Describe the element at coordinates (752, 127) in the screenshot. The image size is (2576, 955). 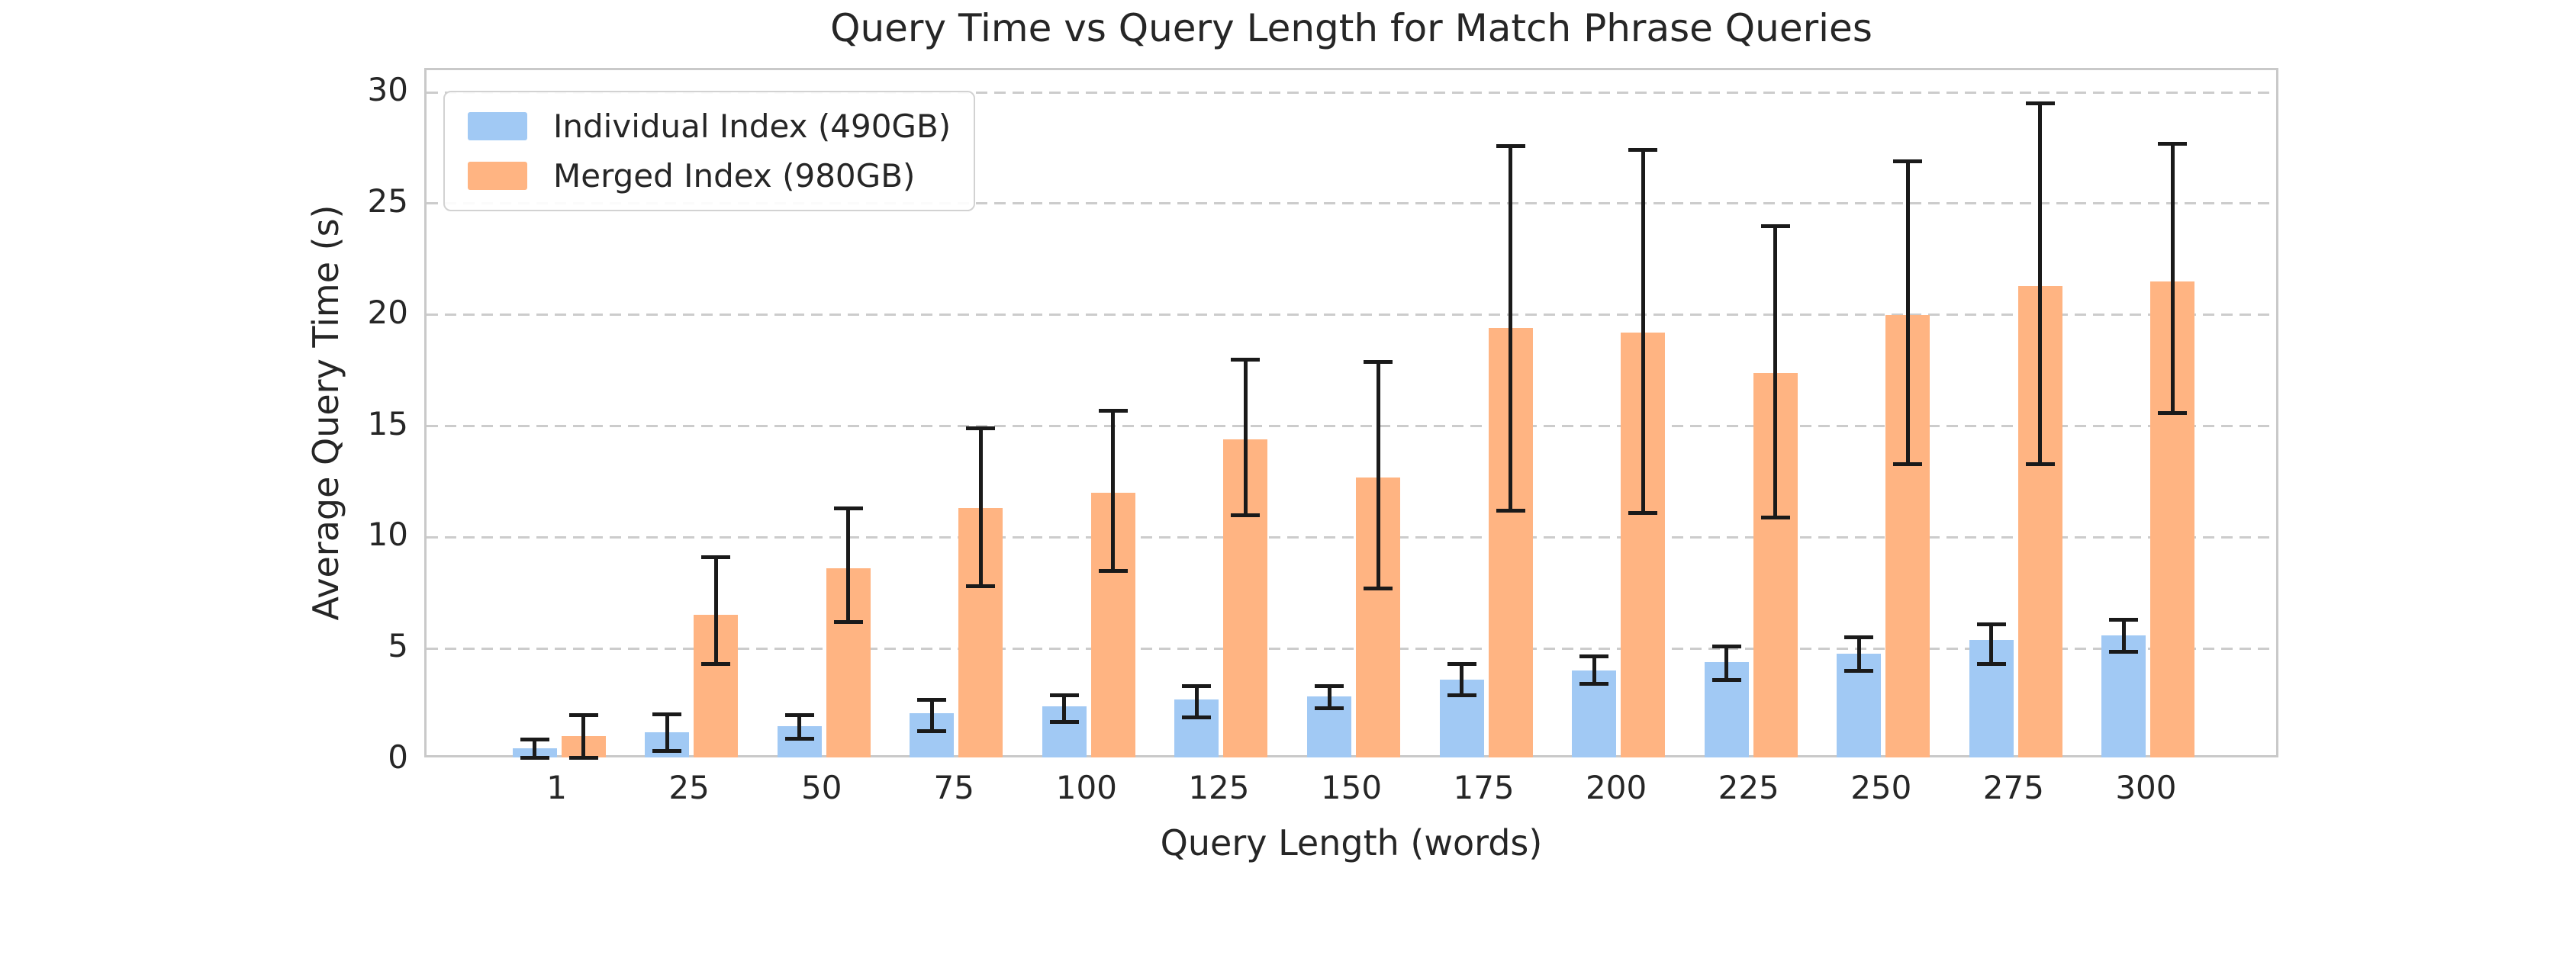
I see `legend-label: Individual Index (490GB)` at that location.